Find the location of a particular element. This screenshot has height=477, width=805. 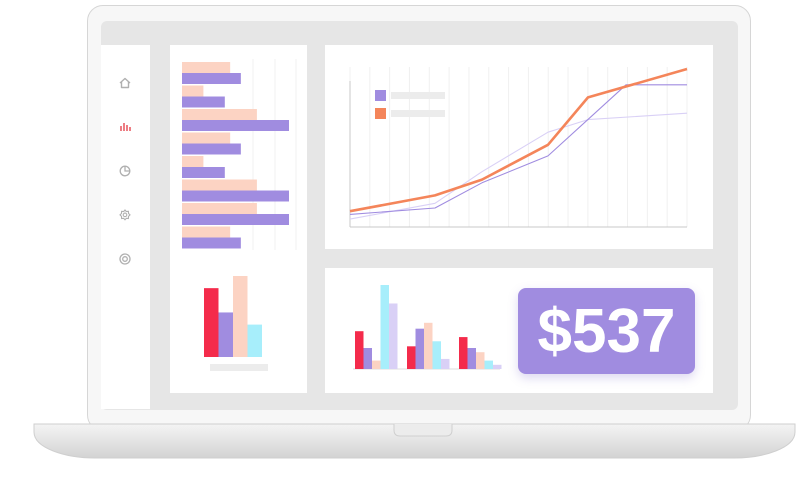

line-chart is located at coordinates (518, 147).